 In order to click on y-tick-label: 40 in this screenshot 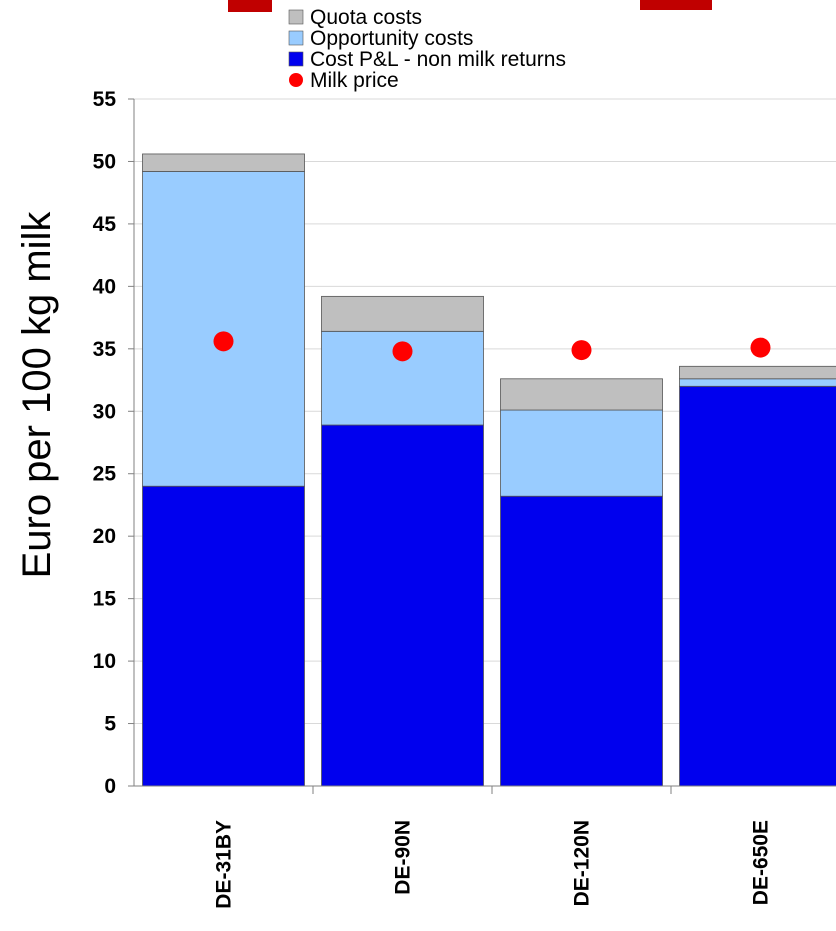, I will do `click(104, 286)`.